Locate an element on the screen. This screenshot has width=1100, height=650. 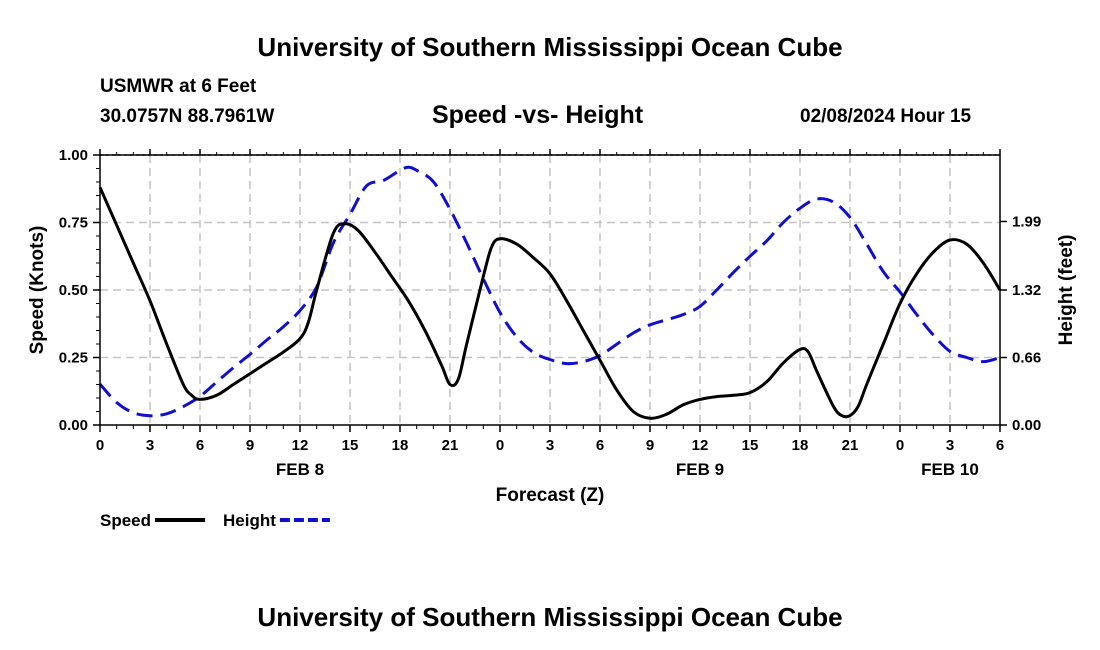
y-axis-right-label: Height (feet) is located at coordinates (1066, 290).